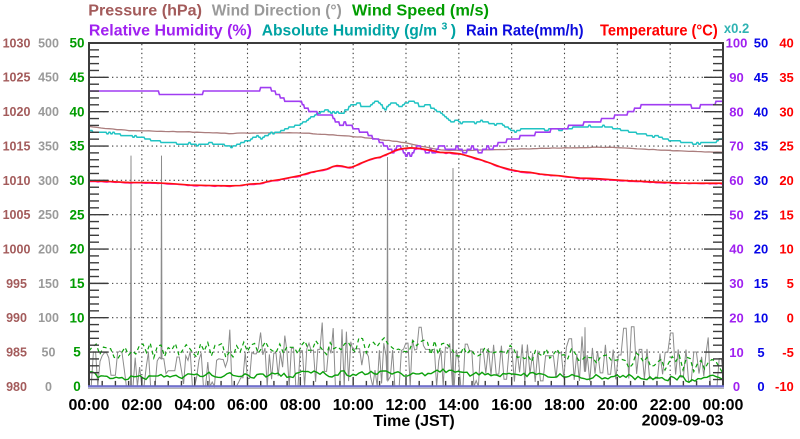  I want to click on svg-text: 2009-09-03, so click(683, 421).